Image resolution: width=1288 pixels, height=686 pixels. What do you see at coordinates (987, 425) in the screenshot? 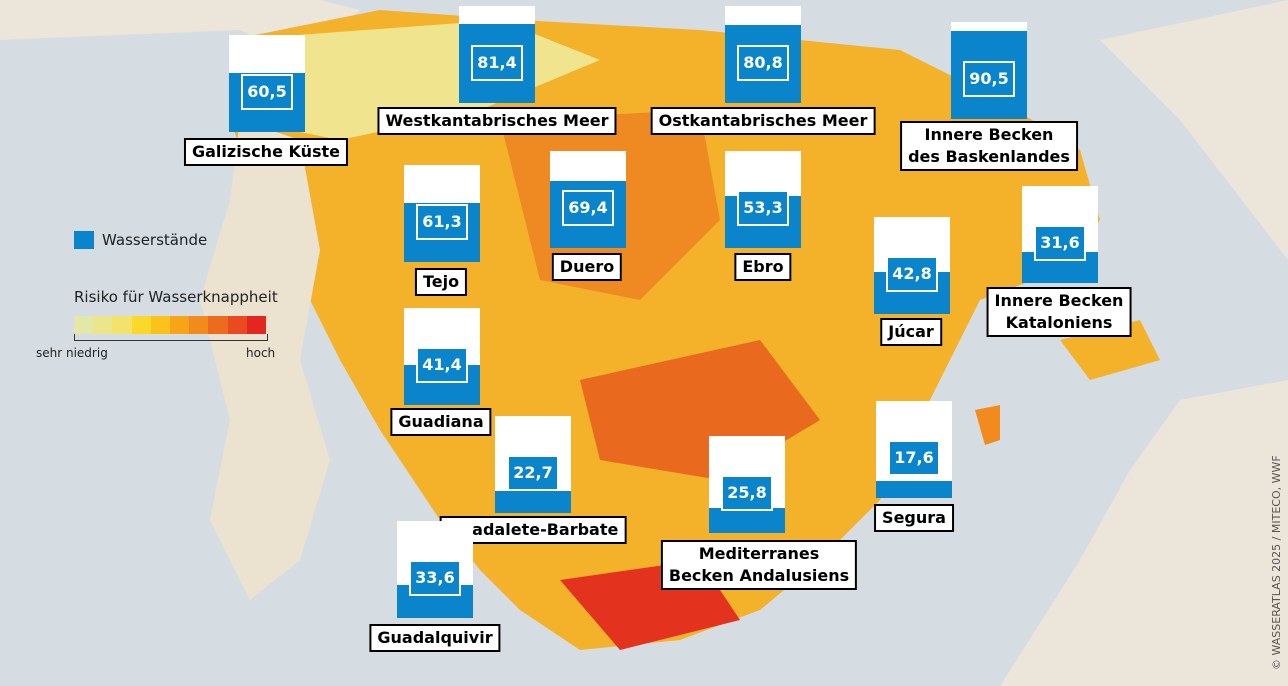
I see `island` at bounding box center [987, 425].